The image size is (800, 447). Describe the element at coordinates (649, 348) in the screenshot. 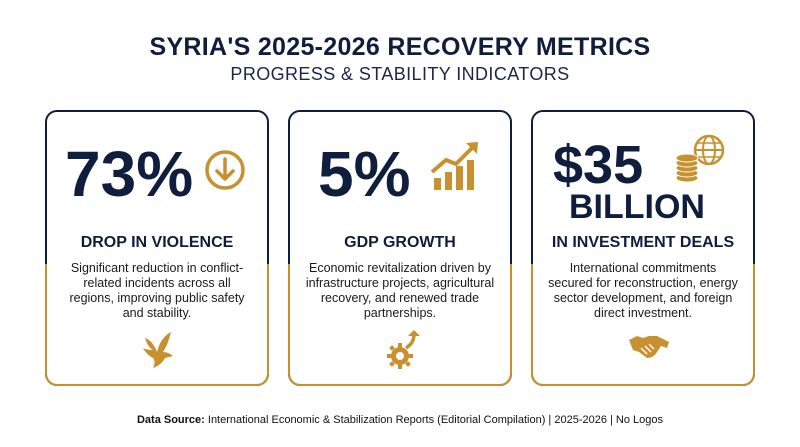

I see `handshake-icon` at that location.